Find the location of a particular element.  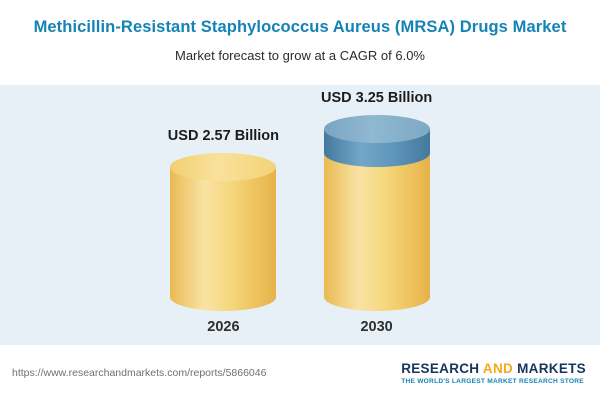

bar-year-label-2026: 2026 is located at coordinates (223, 327).